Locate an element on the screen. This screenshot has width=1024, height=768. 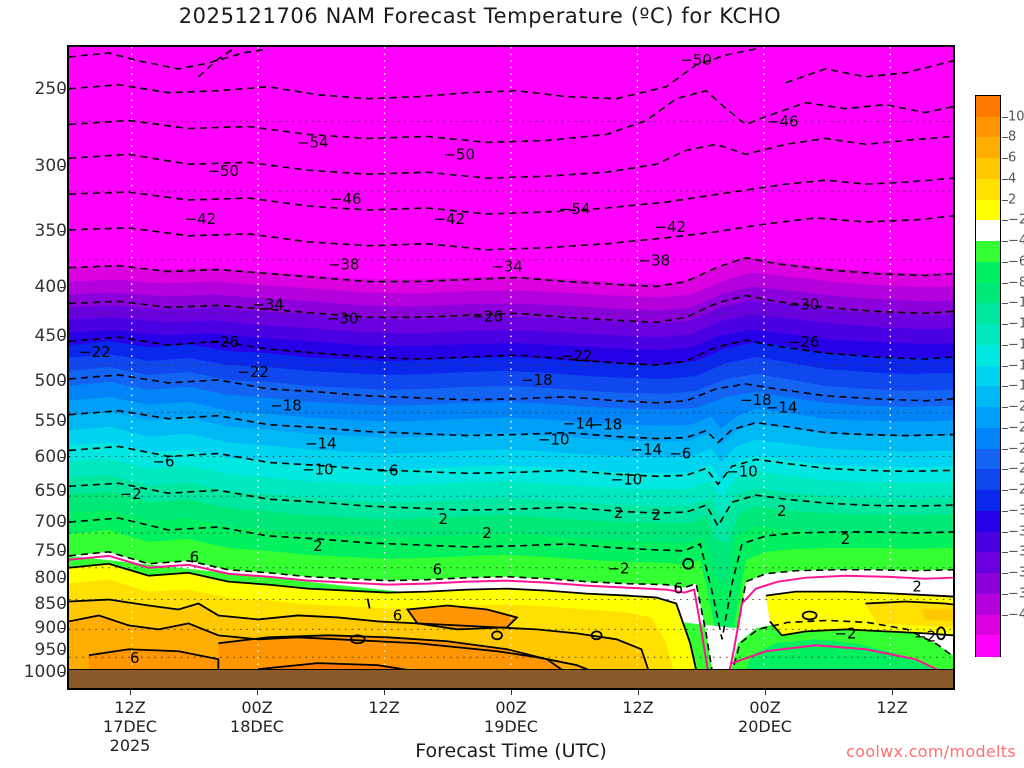
y-axis-tick-label: 350 is located at coordinates (50, 230).